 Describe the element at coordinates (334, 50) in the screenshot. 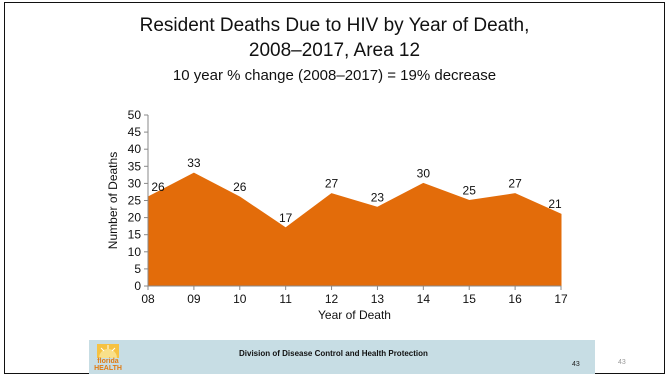

I see `chart-title-line2: 2008–2017, Area 12` at that location.